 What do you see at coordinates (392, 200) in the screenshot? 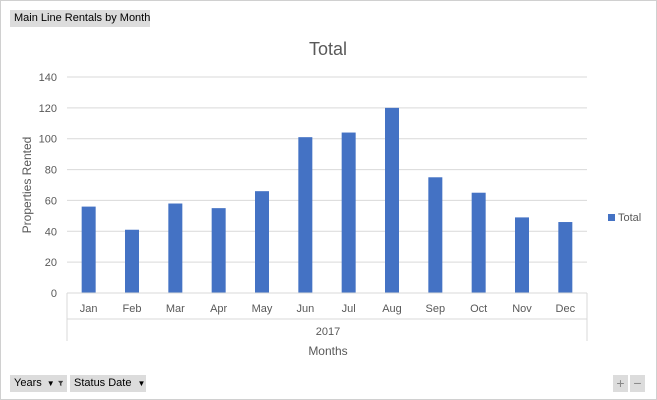
I see `bar-aug` at bounding box center [392, 200].